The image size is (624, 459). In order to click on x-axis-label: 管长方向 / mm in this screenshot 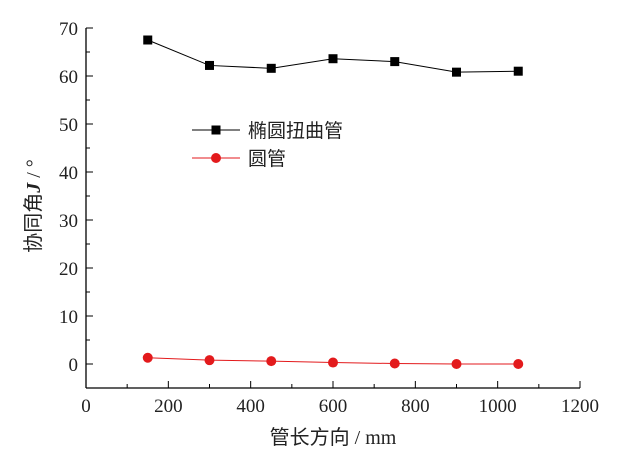, I will do `click(333, 437)`.